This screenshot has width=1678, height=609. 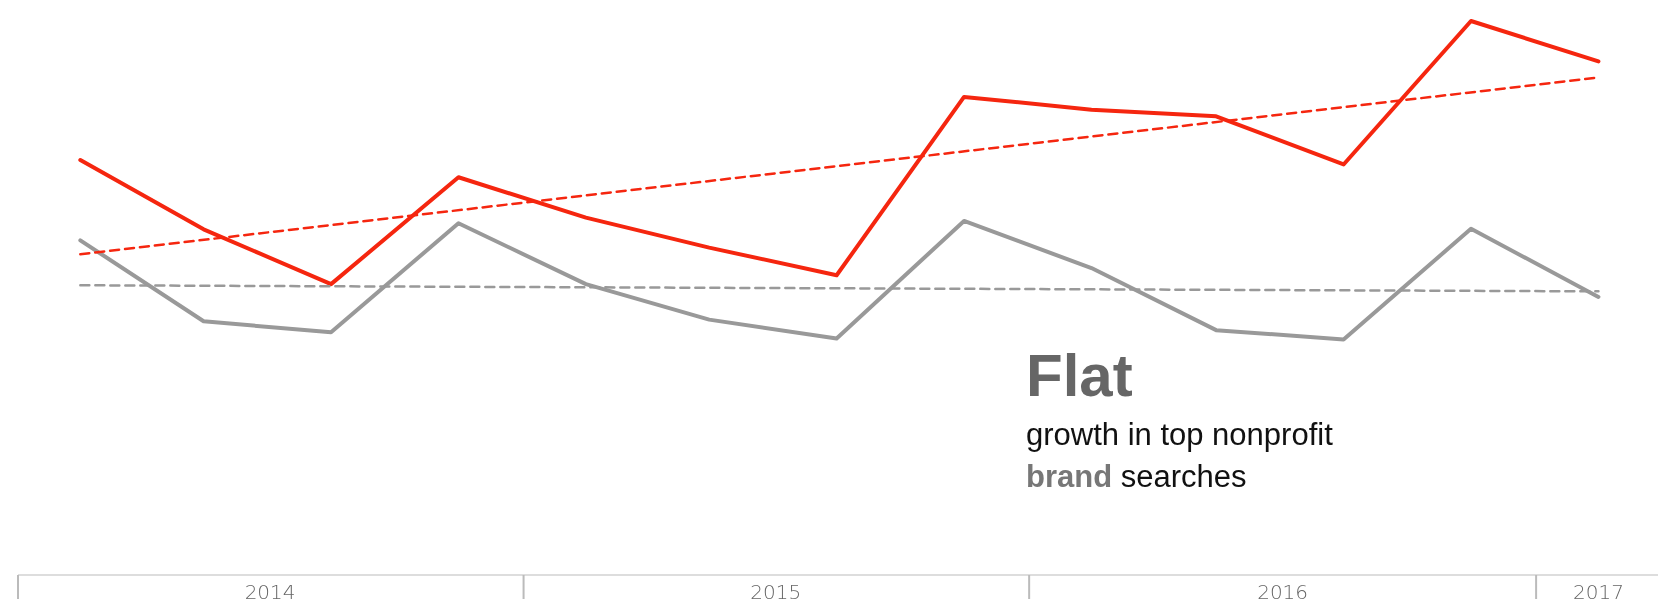 I want to click on x-tick-label: 2014, so click(x=270, y=592).